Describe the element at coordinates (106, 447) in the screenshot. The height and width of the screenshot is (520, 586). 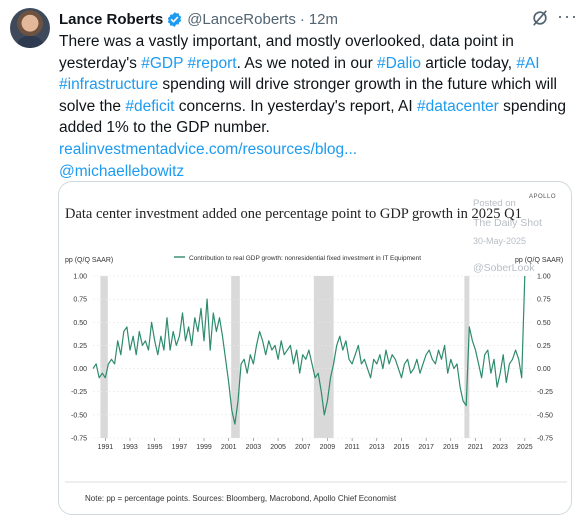
I see `x-tick-0: 1991` at that location.